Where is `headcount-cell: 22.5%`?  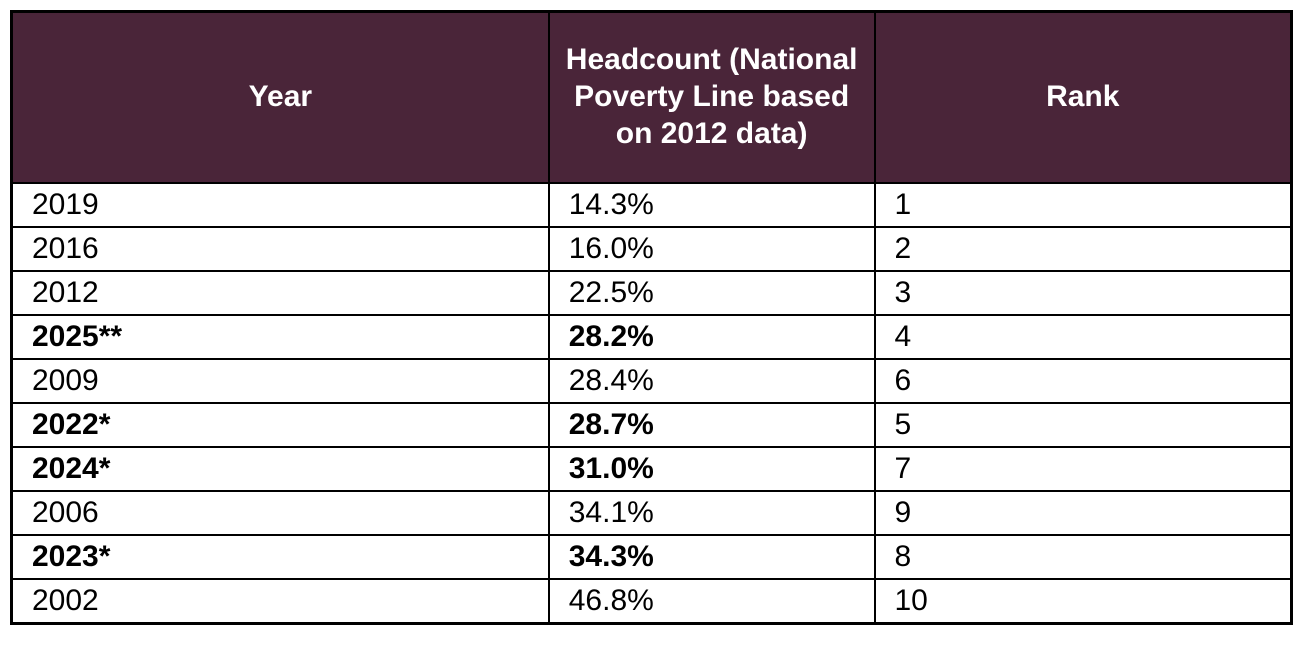
headcount-cell: 22.5% is located at coordinates (711, 293).